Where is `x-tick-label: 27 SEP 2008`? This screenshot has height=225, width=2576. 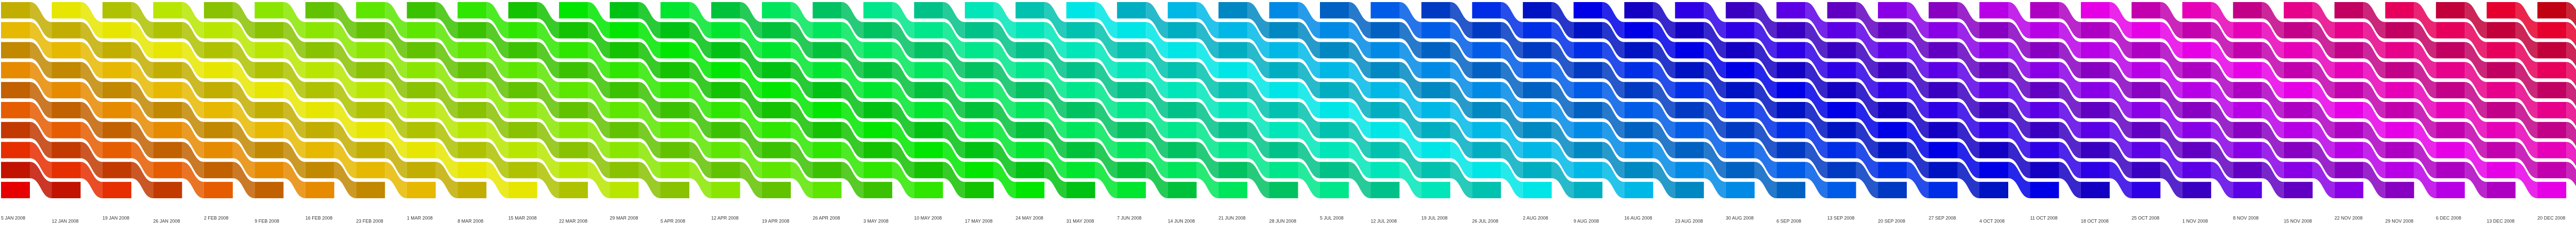
x-tick-label: 27 SEP 2008 is located at coordinates (1942, 217).